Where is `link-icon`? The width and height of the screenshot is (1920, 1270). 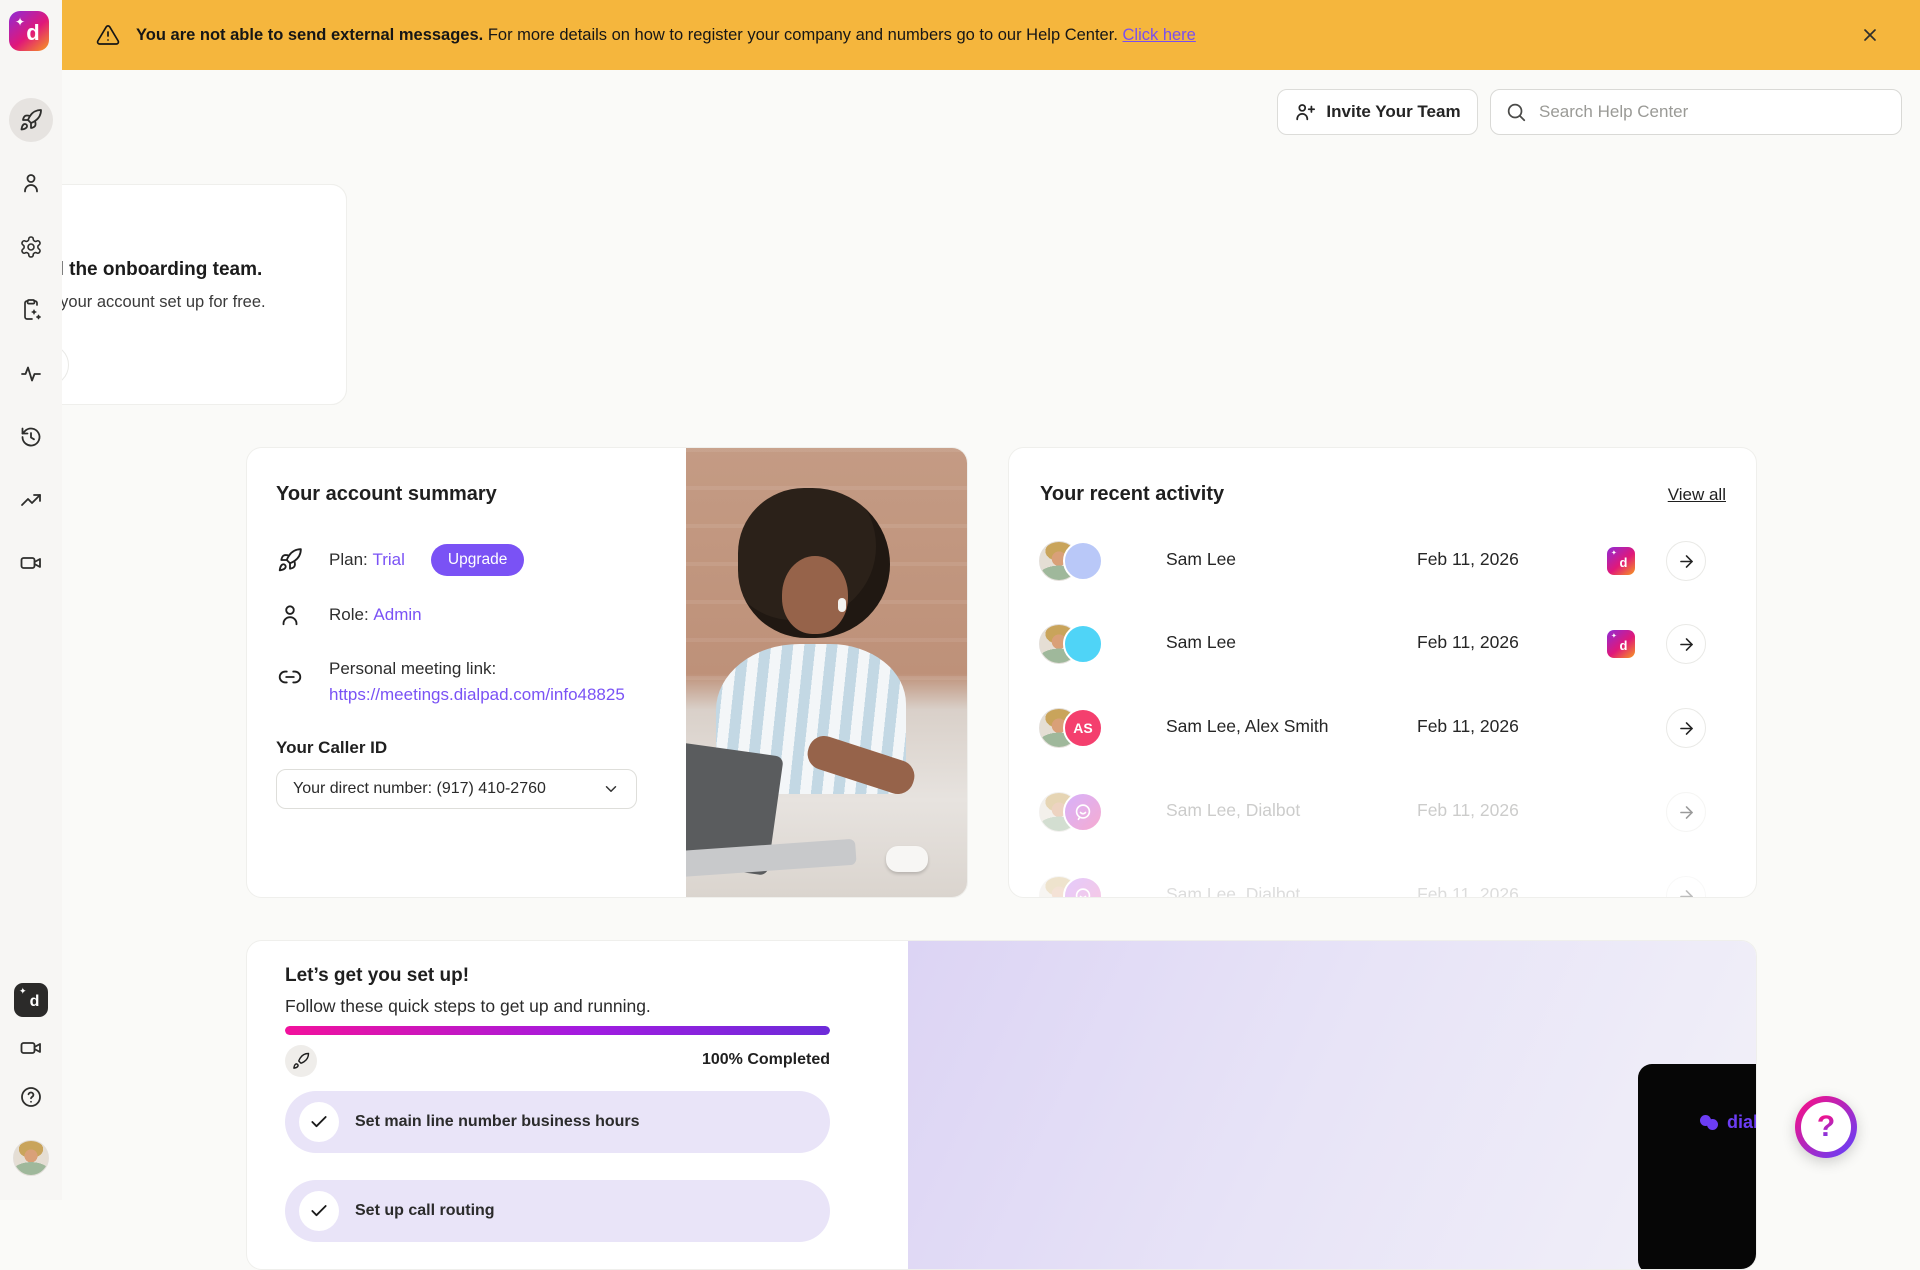
link-icon is located at coordinates (290, 677).